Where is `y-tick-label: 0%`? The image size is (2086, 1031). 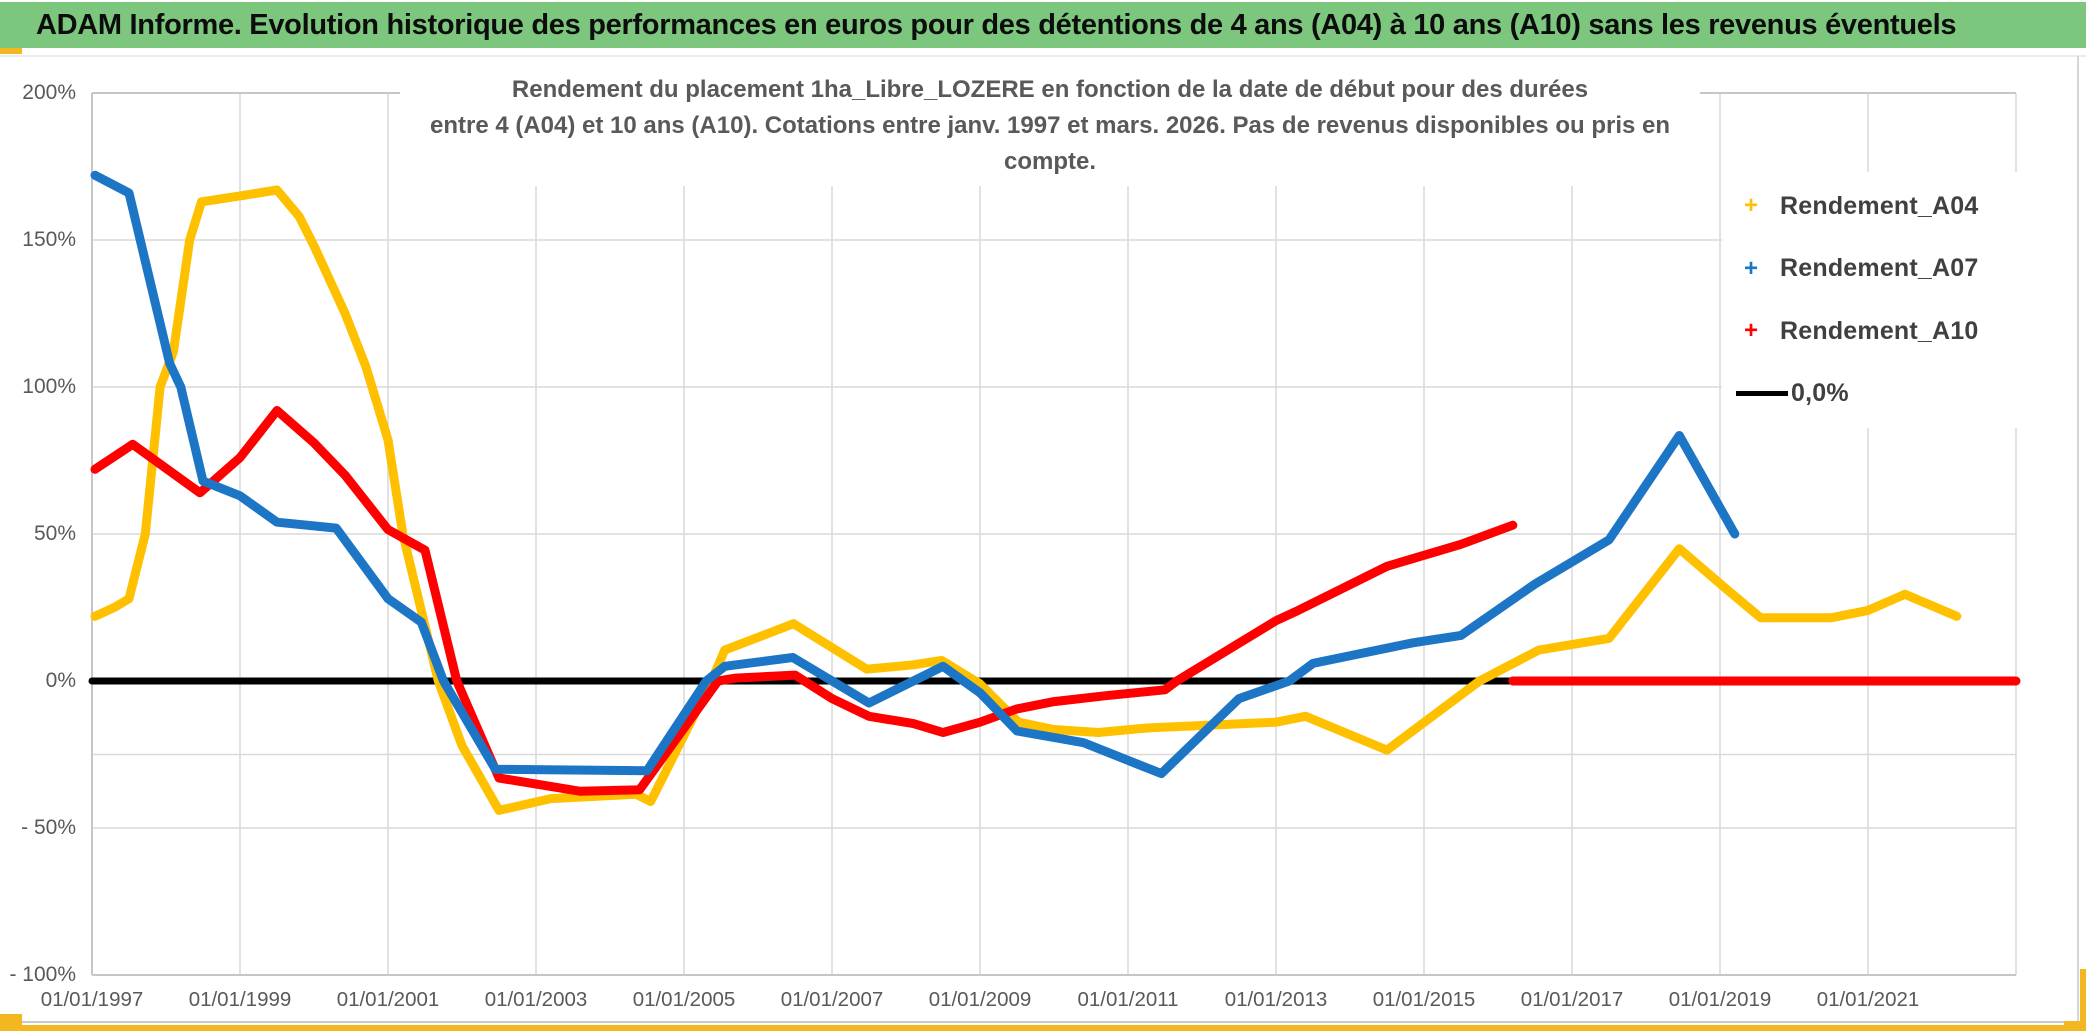
y-tick-label: 0% is located at coordinates (60, 680).